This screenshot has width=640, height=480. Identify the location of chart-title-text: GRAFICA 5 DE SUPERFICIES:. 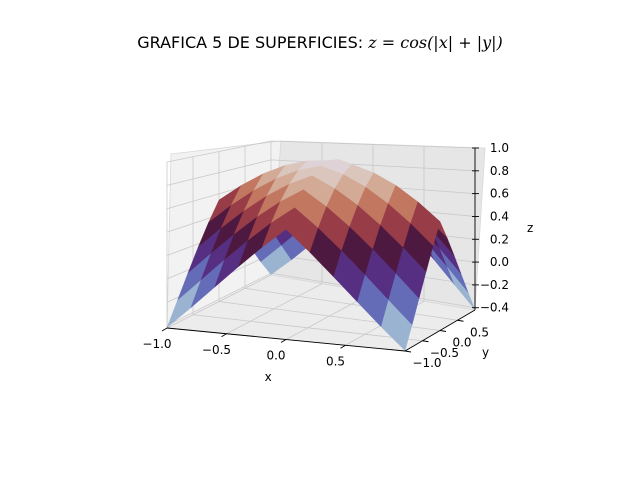
(253, 42).